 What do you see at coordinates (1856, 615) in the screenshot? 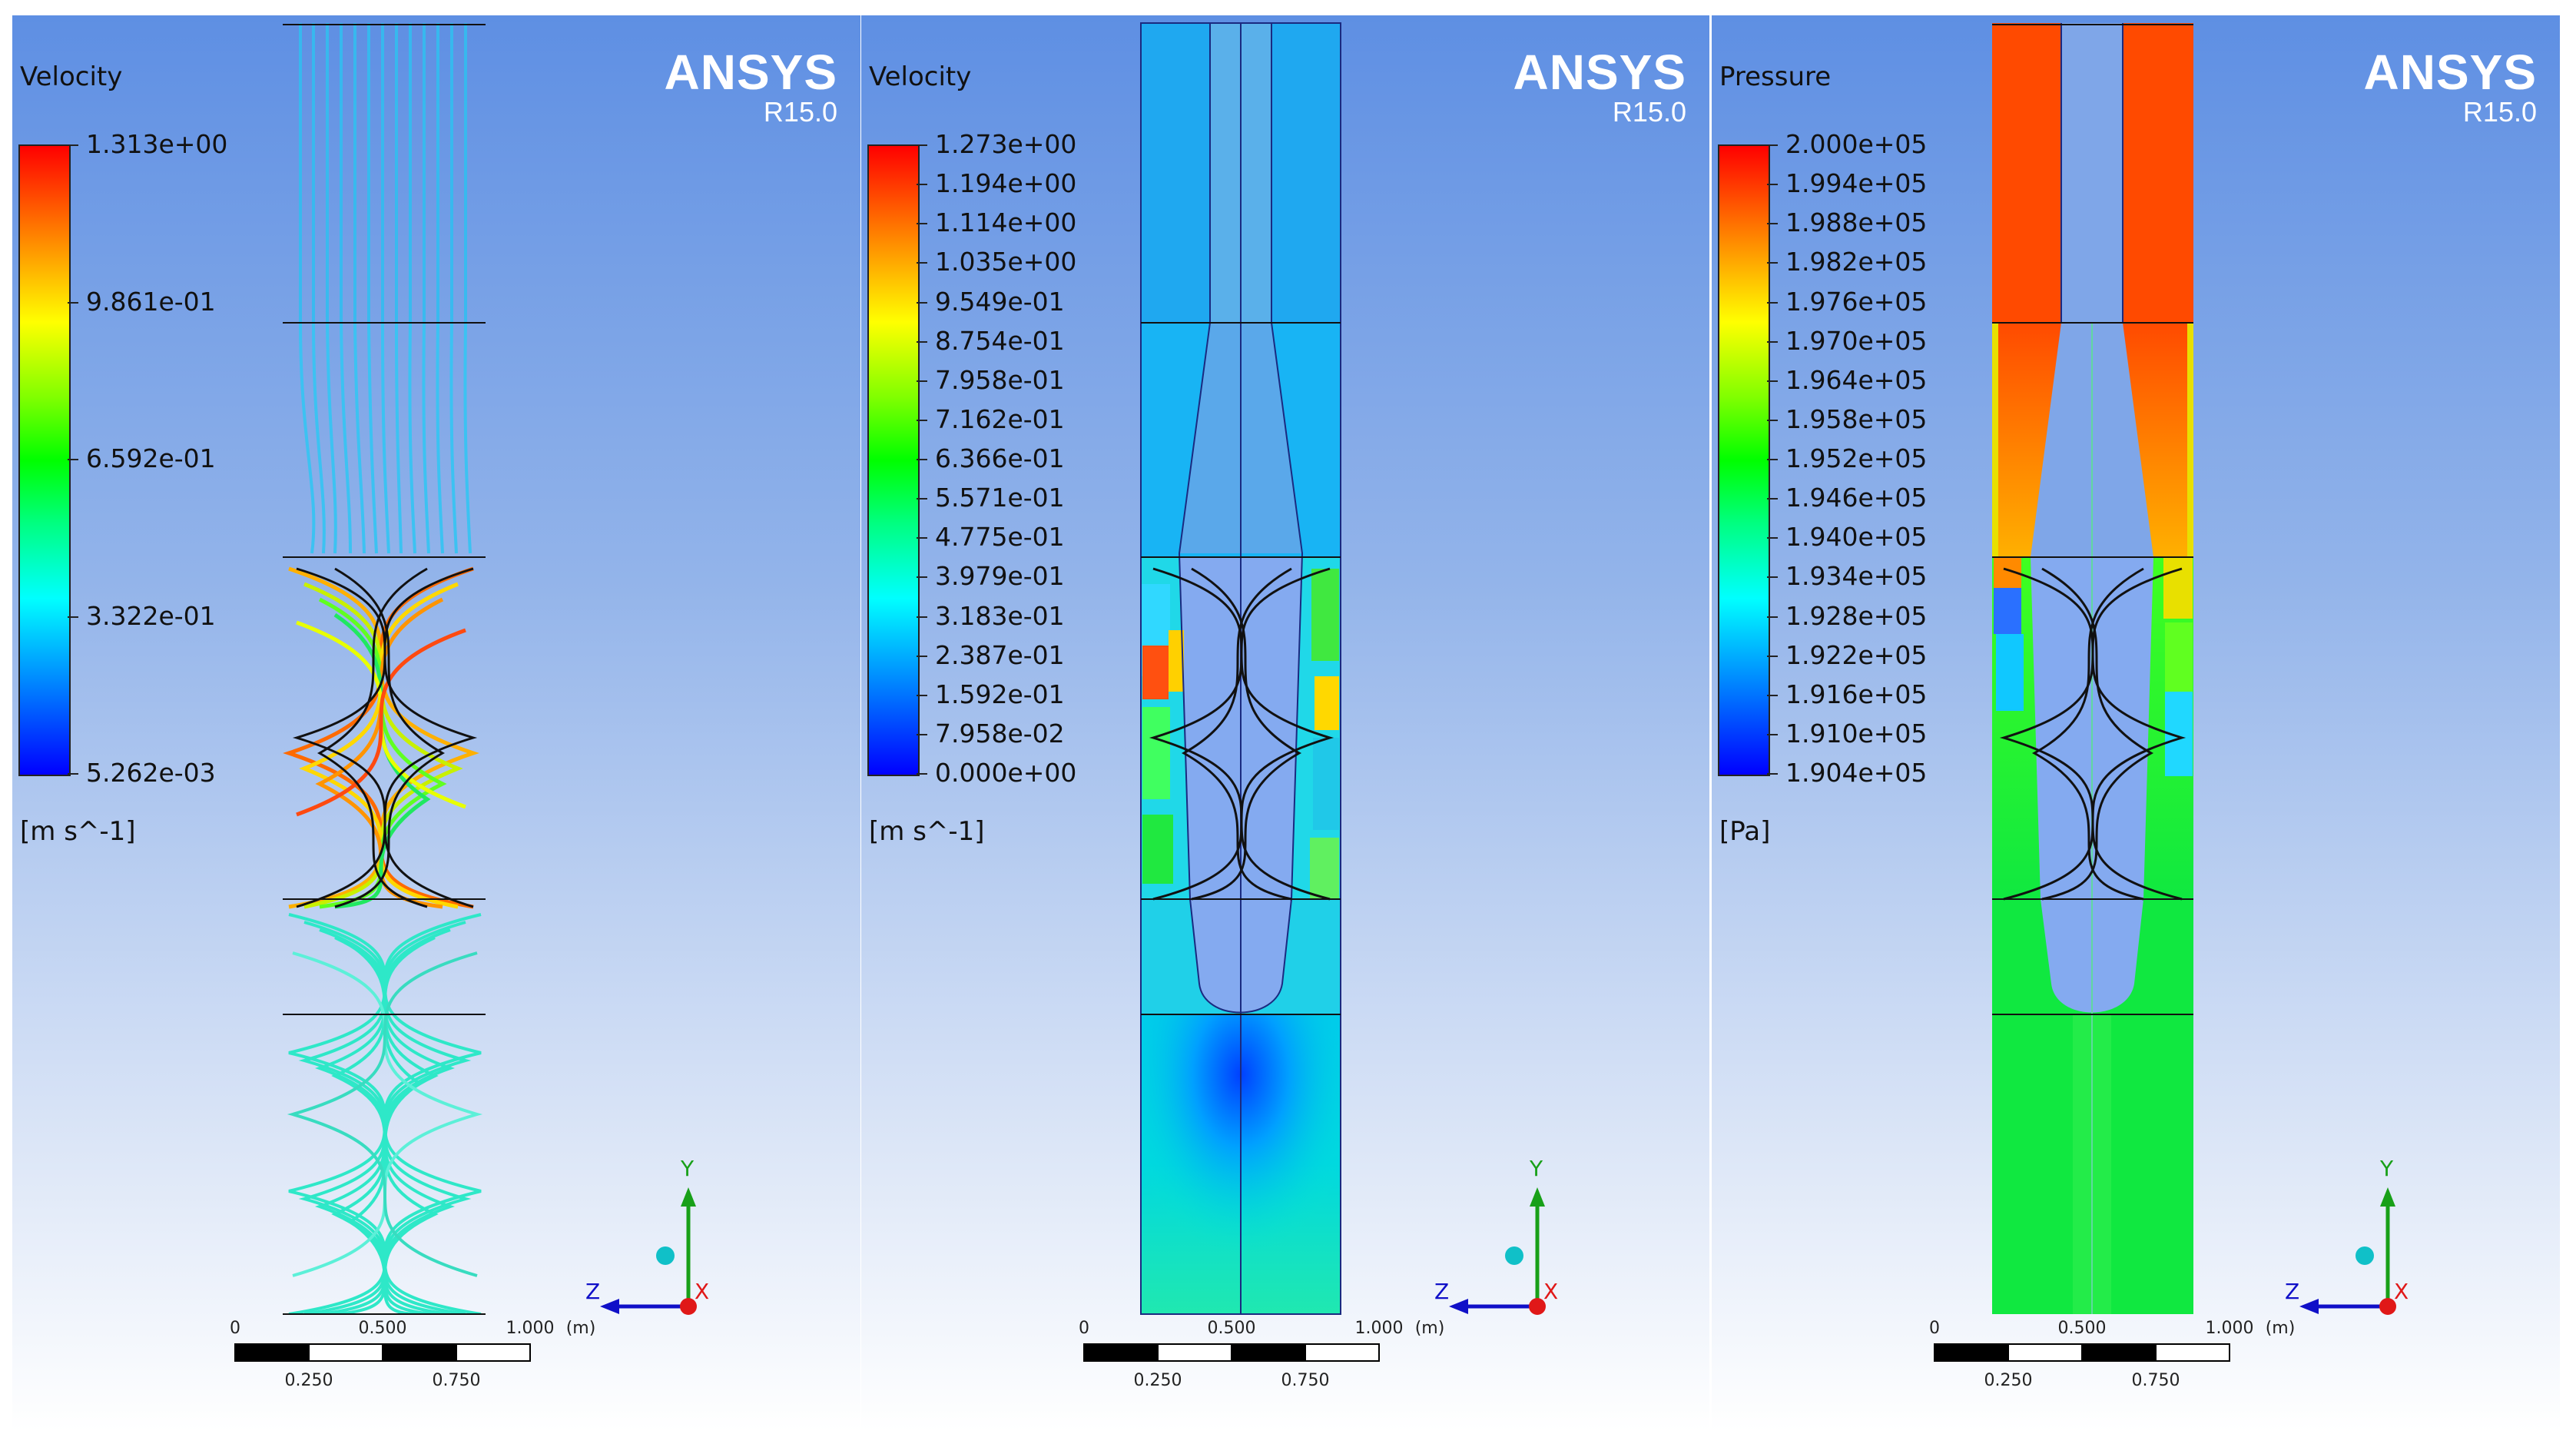
I see `legend-tick-label: 1.928e+05` at bounding box center [1856, 615].